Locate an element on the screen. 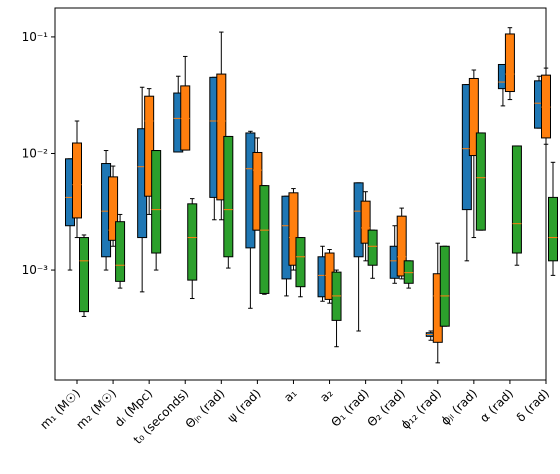 The image size is (560, 474). x-tick-label: a₂ is located at coordinates (326, 395).